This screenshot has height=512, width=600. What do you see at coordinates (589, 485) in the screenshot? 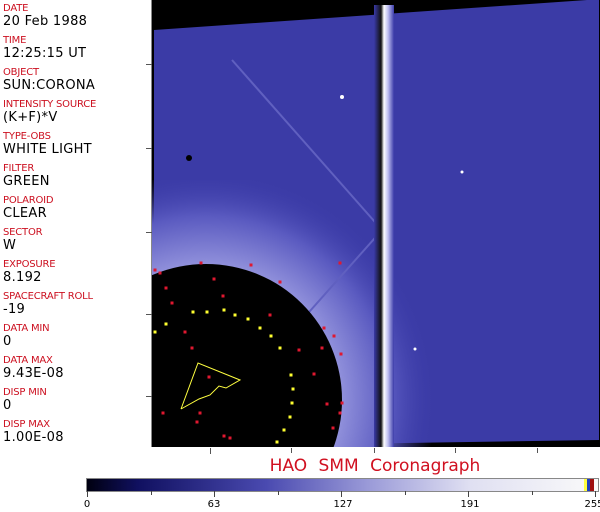
I see `colorbar-overlay-colors` at bounding box center [589, 485].